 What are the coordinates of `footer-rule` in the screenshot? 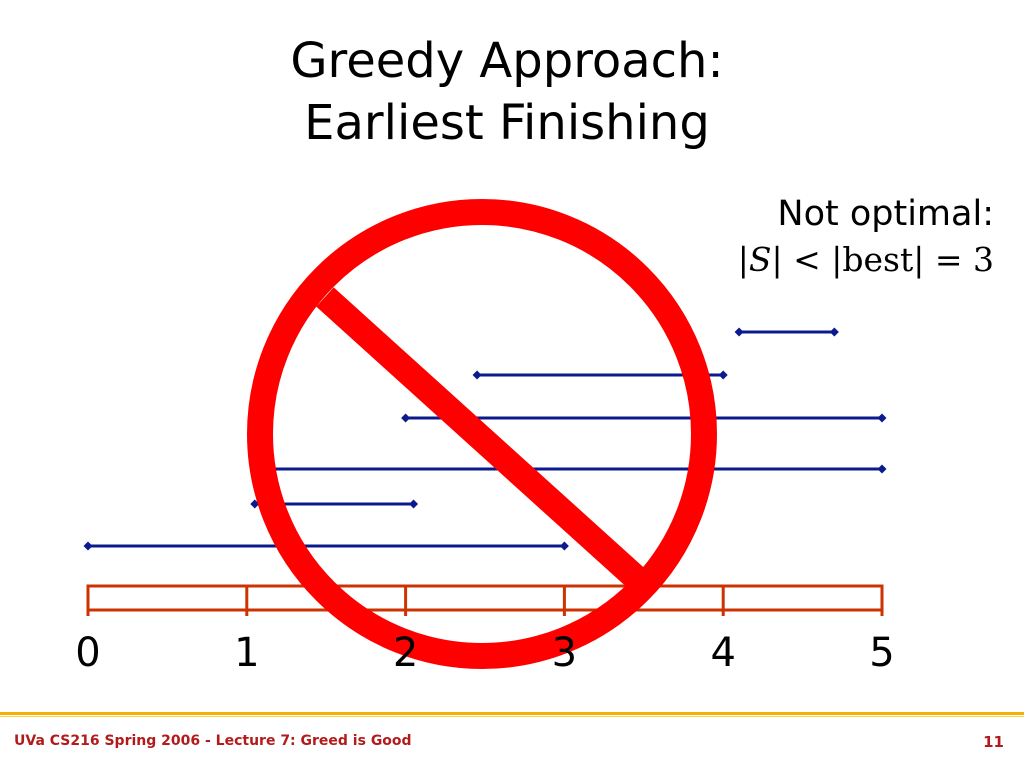 It's located at (512, 713).